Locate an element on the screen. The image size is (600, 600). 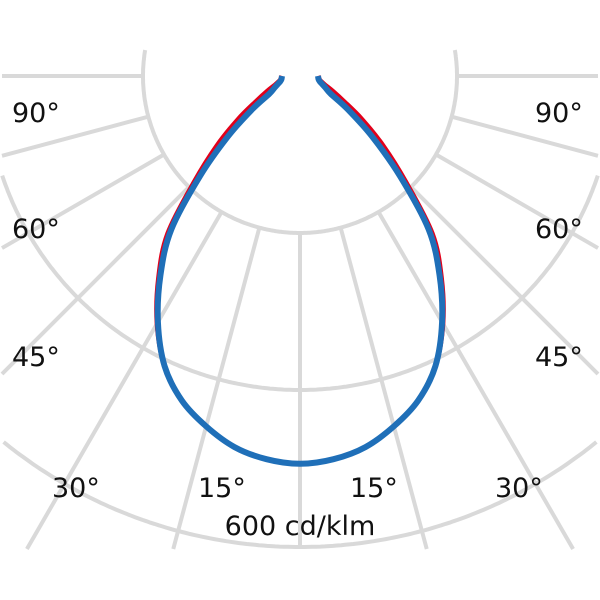
grid-spoke--15 is located at coordinates (216, 388).